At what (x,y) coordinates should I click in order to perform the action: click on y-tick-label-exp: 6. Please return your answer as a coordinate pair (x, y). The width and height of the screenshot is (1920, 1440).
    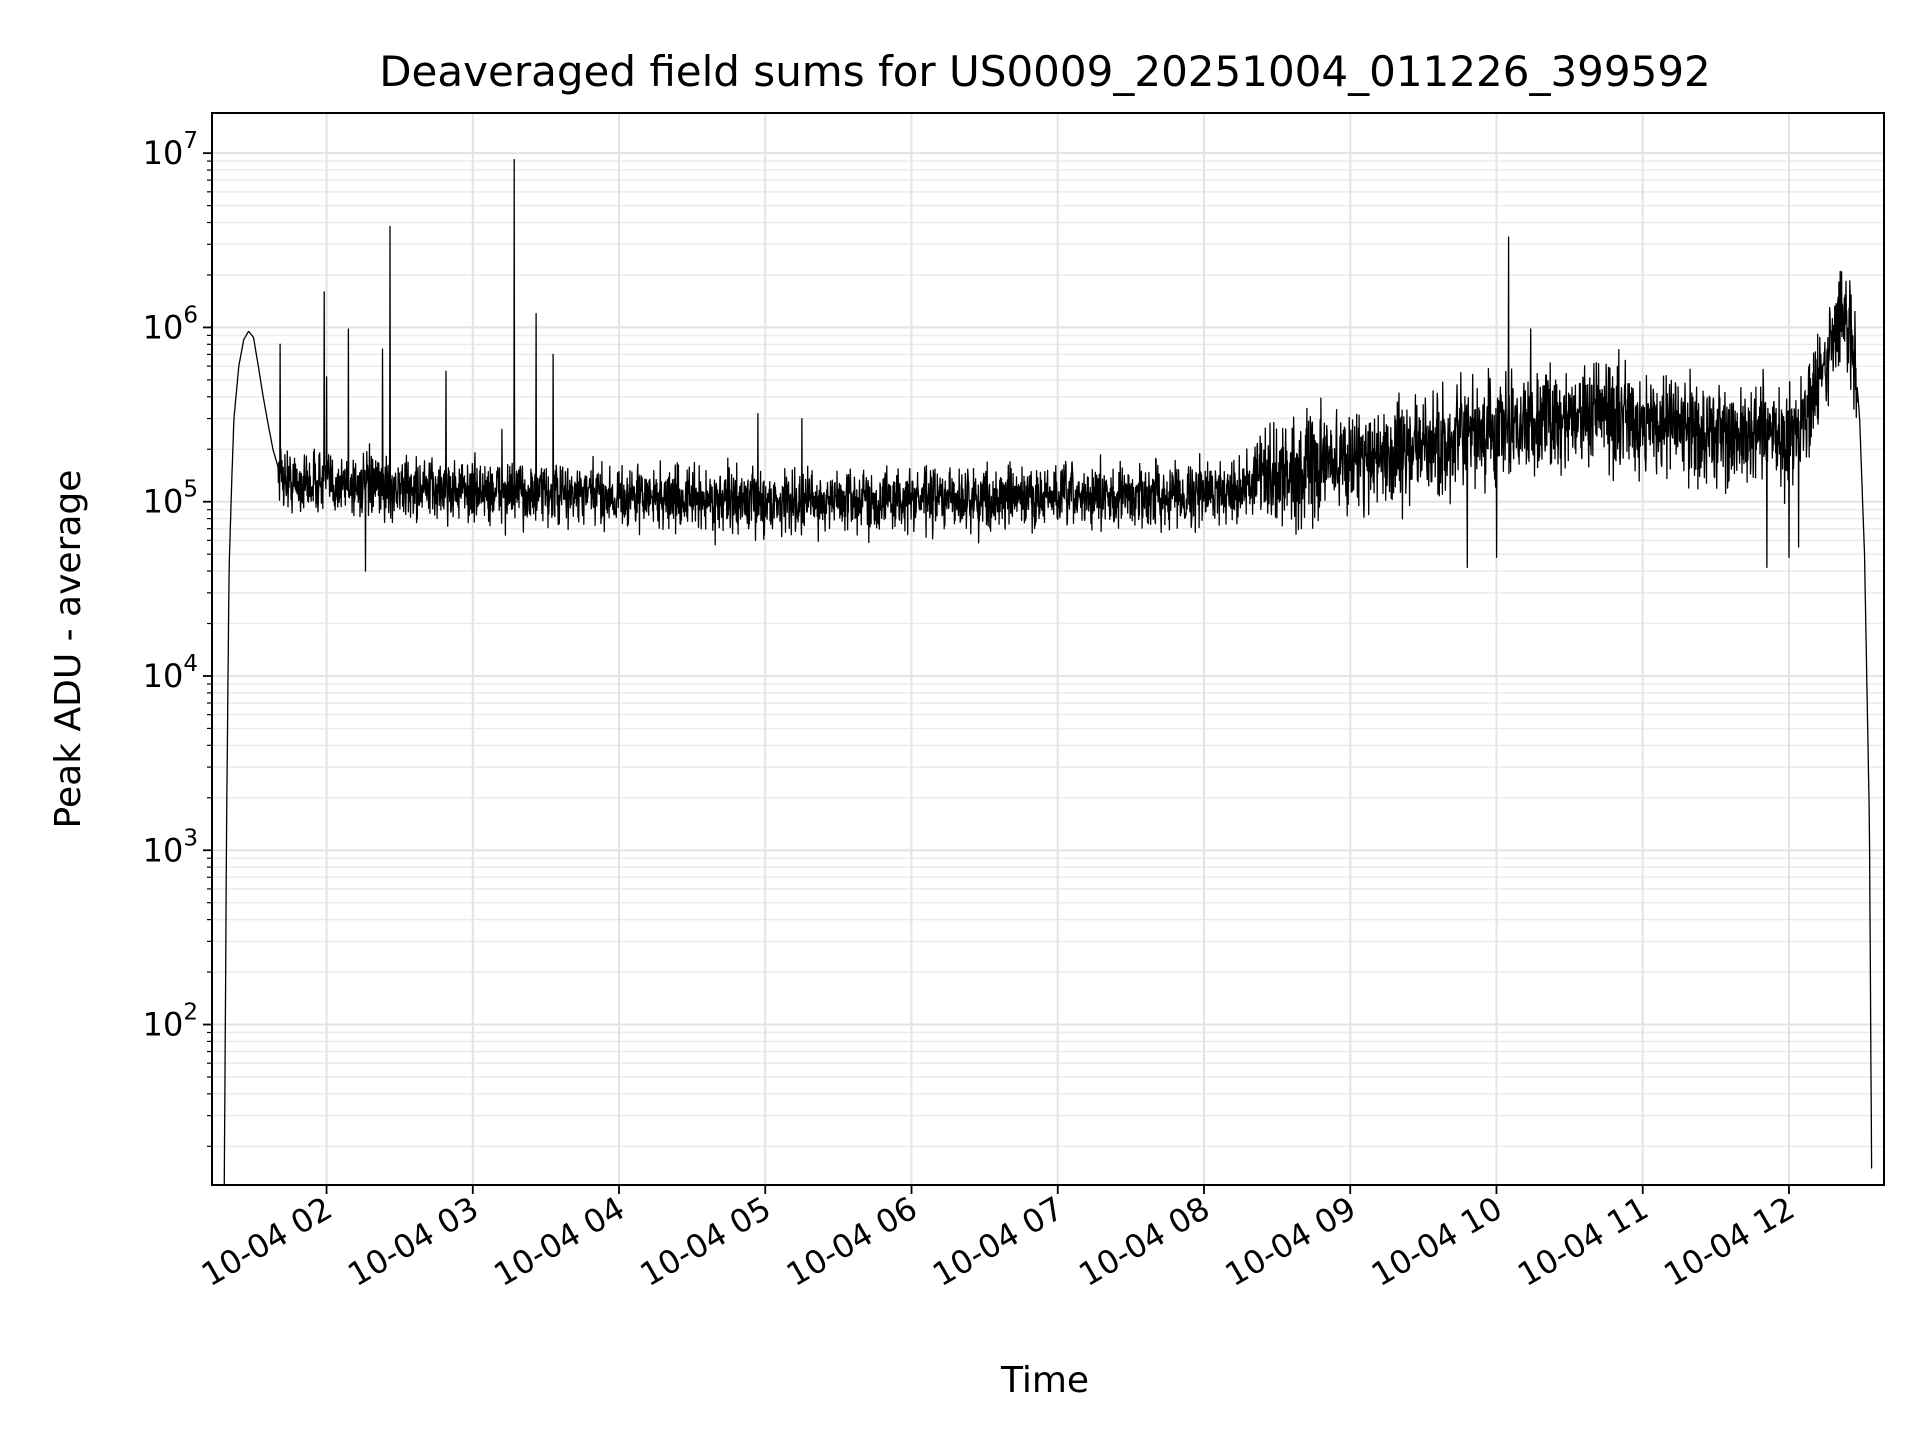
    Looking at the image, I should click on (190, 315).